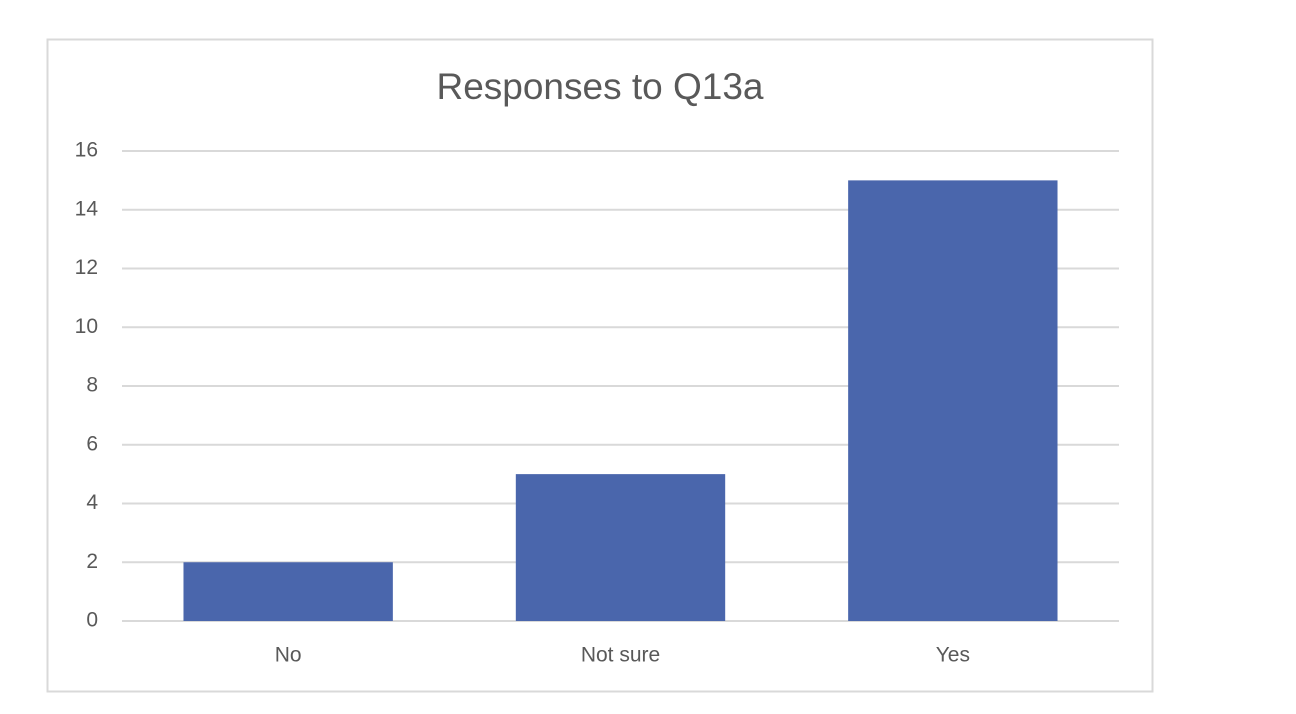  I want to click on x-tick-label: Not sure, so click(620, 655).